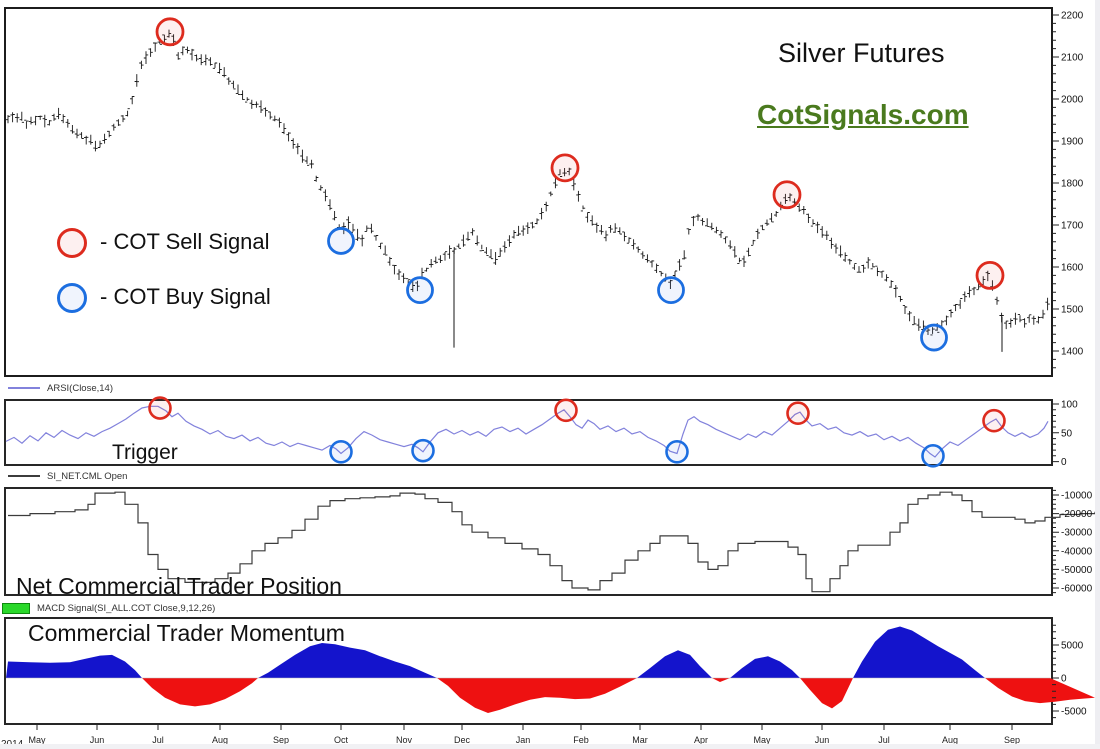  Describe the element at coordinates (1077, 570) in the screenshot. I see `y-axis-label: -50000` at that location.